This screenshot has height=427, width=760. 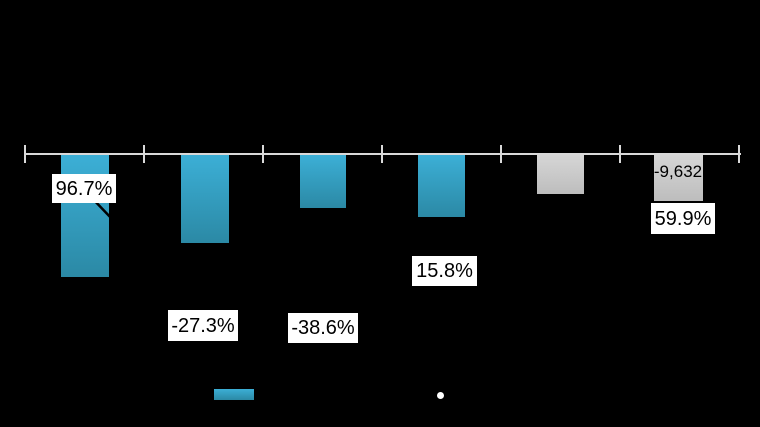 I want to click on data-label-bar-6: 59.9%, so click(x=683, y=218).